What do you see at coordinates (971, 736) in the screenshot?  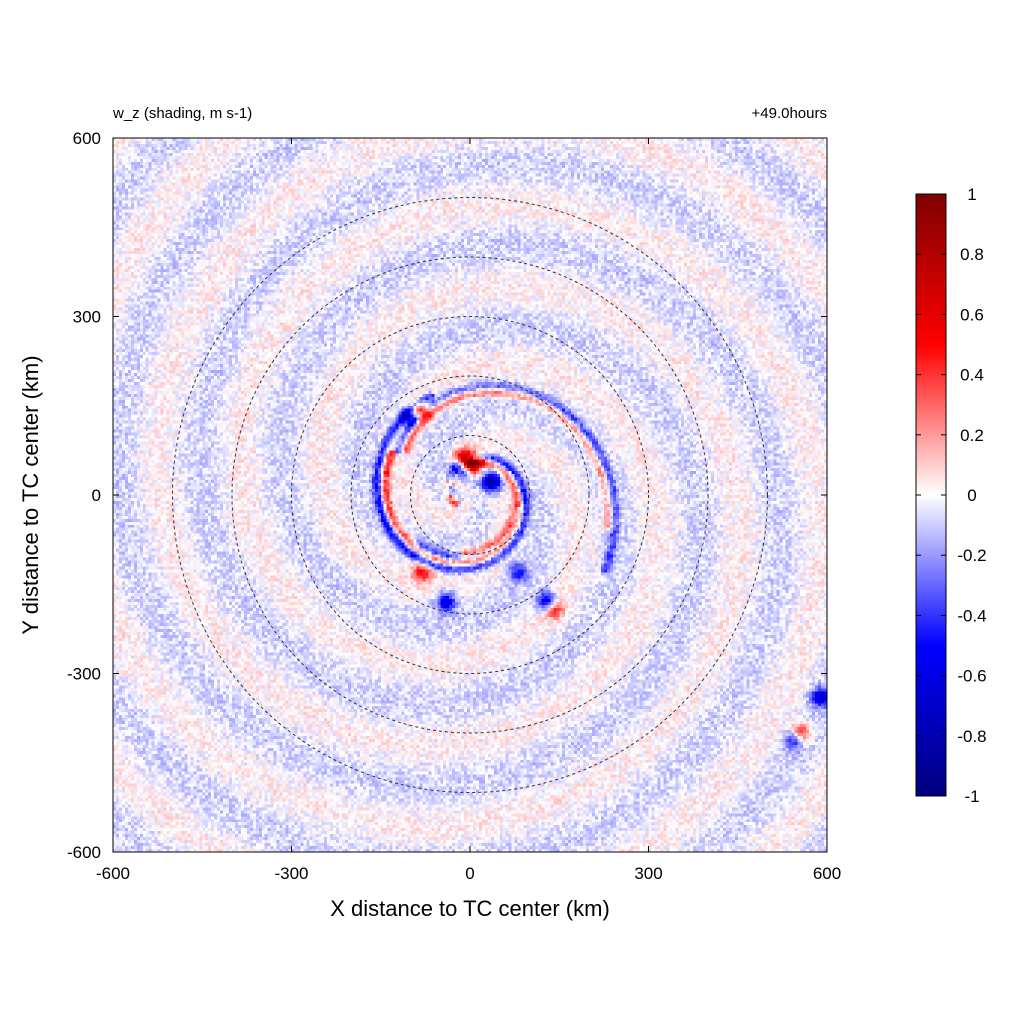 I see `colorbar-tick-label: -0.8` at bounding box center [971, 736].